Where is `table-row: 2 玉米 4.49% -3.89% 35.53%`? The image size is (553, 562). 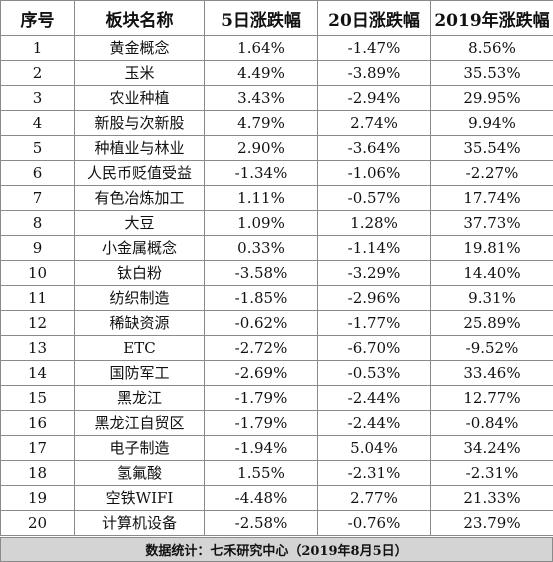 table-row: 2 玉米 4.49% -3.89% 35.53% is located at coordinates (276, 73).